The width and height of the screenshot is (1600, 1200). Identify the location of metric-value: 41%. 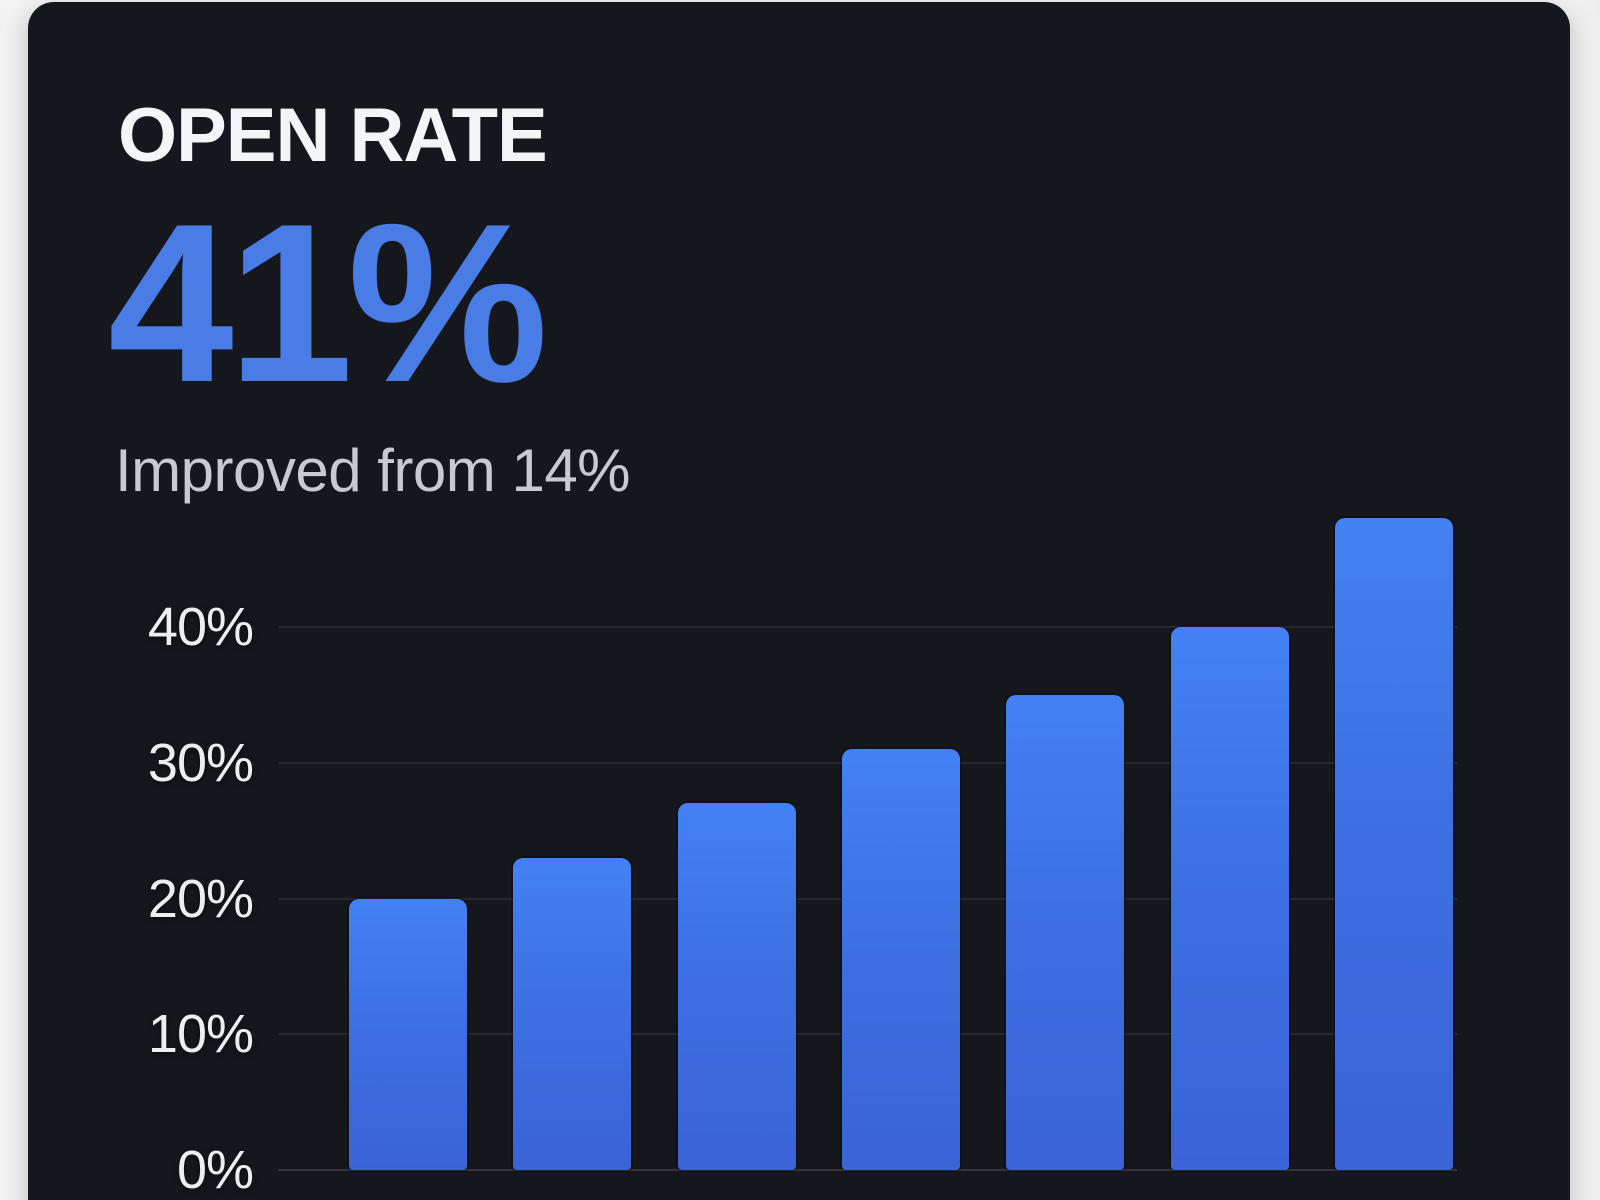
(328, 302).